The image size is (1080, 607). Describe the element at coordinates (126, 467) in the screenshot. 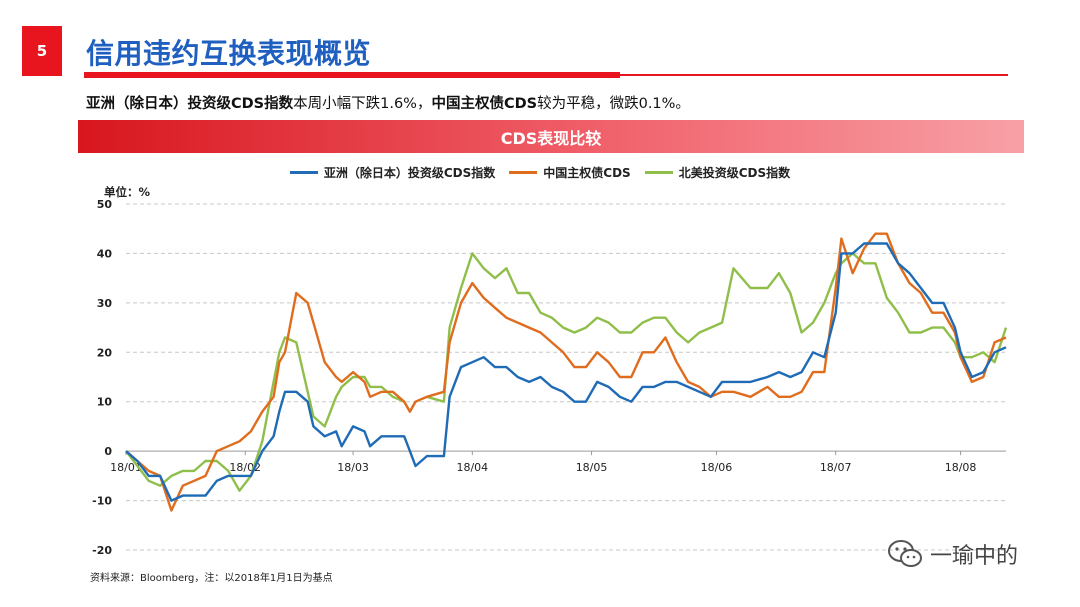

I see `x-tick-label: 18/01` at that location.